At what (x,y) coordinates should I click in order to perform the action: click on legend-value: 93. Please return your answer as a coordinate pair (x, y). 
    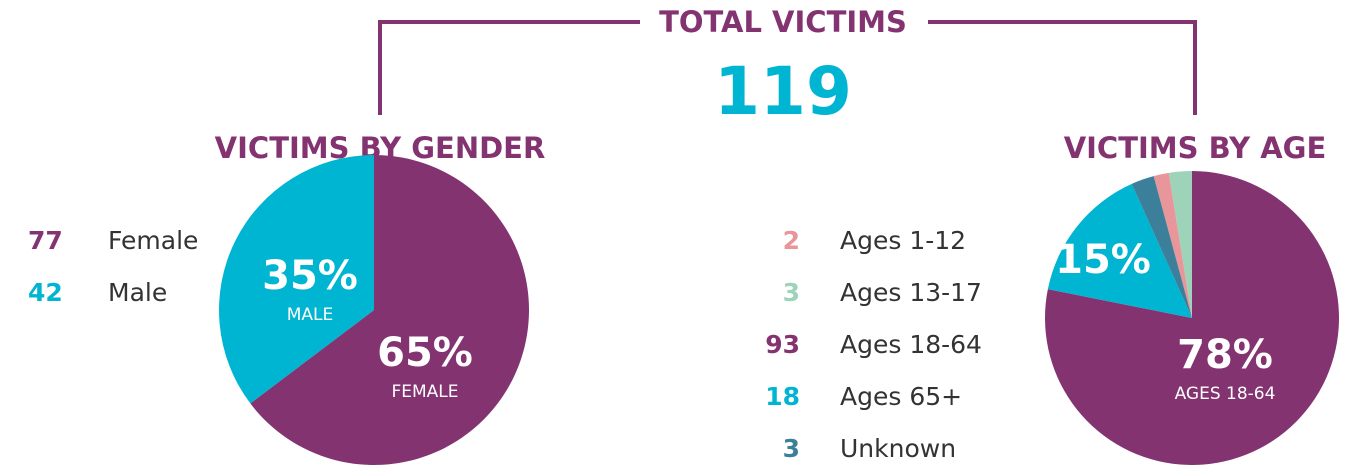
    Looking at the image, I should click on (782, 344).